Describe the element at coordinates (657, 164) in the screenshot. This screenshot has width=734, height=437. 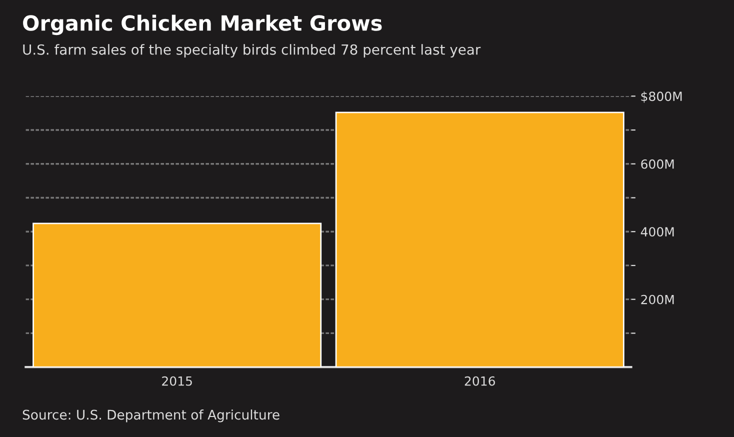
I see `y-tick-label: 600M` at that location.